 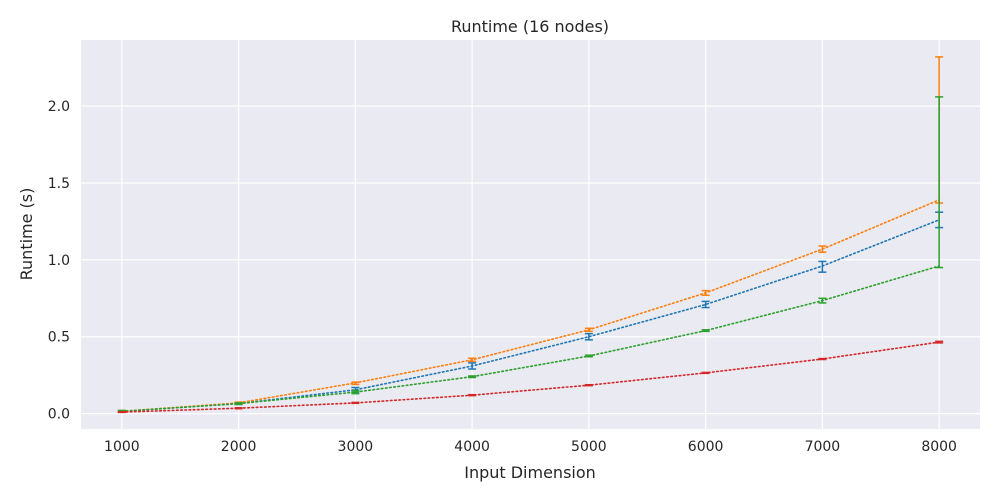 I want to click on y-tick-label: 1.0, so click(x=59, y=261).